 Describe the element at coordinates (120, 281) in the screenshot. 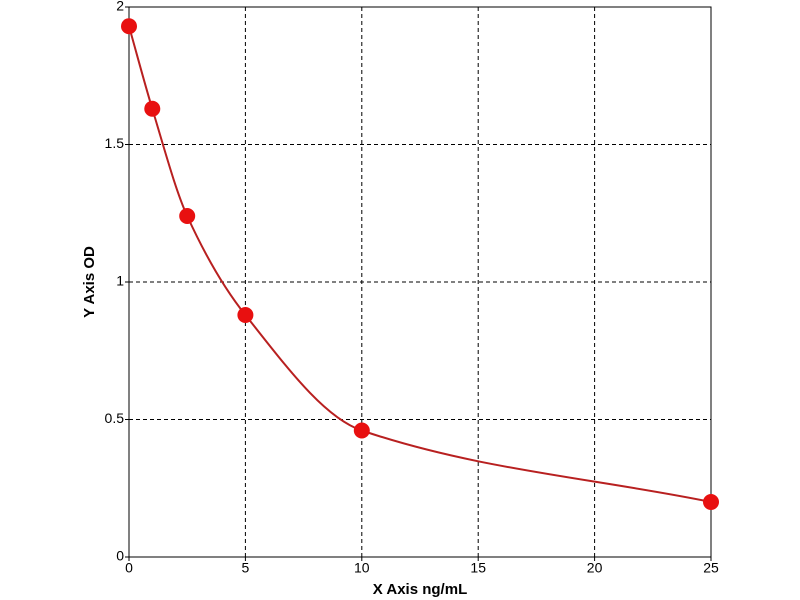

I see `y-tick-label: 1` at that location.